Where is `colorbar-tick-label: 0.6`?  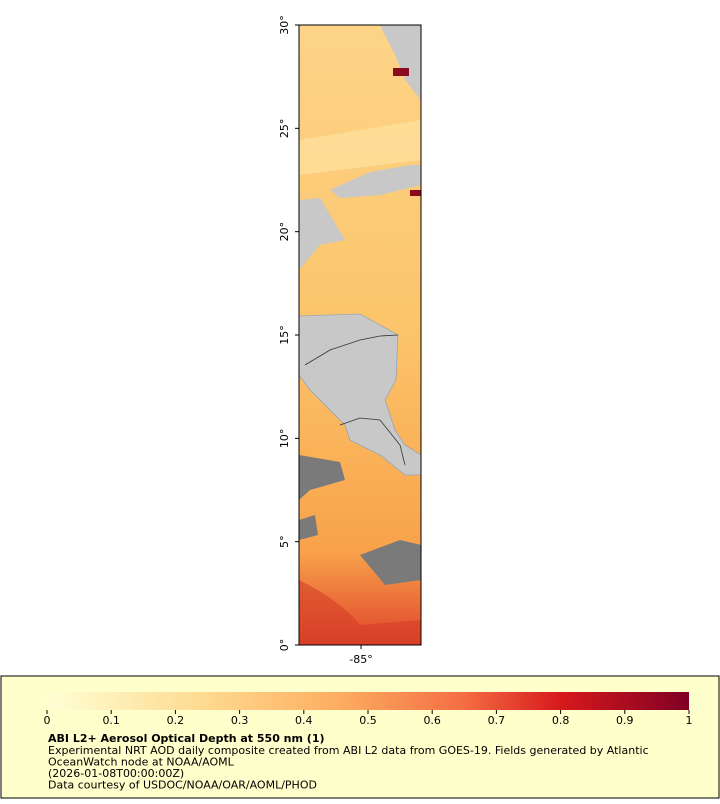 colorbar-tick-label: 0.6 is located at coordinates (432, 720).